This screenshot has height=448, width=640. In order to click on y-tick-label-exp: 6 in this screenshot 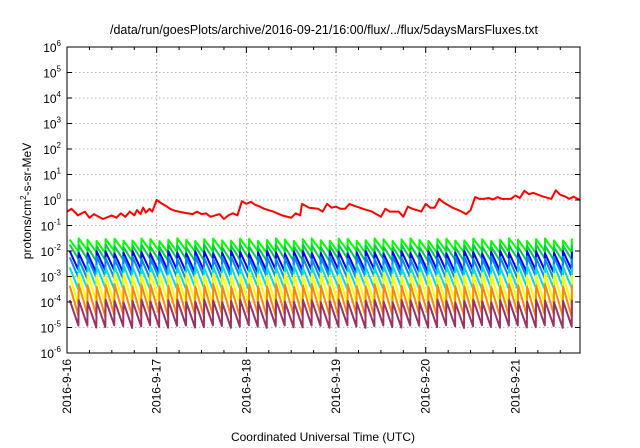, I will do `click(59, 43)`.